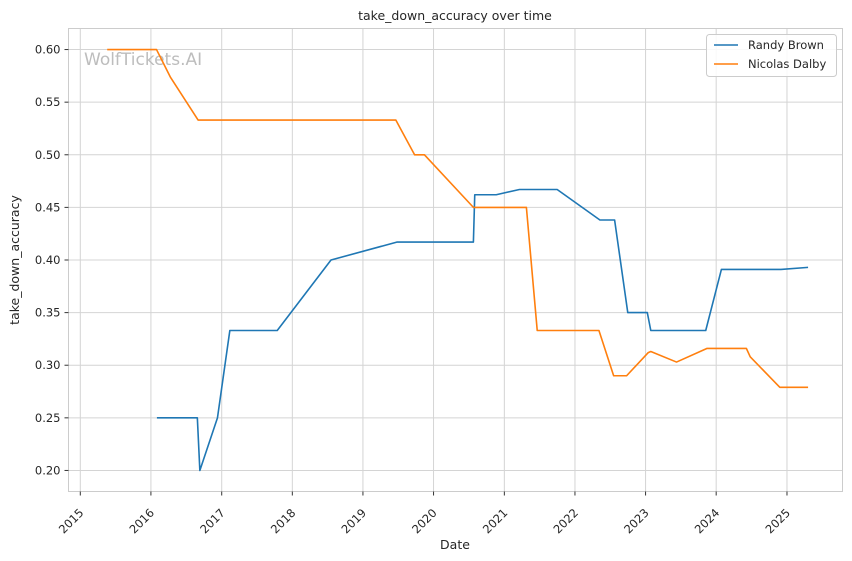  What do you see at coordinates (48, 313) in the screenshot?
I see `y-tick-label: 0.35` at bounding box center [48, 313].